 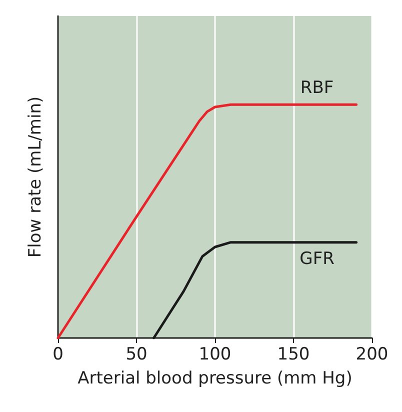 What do you see at coordinates (215, 378) in the screenshot?
I see `x-axis-title: Arterial blood pressure (mm Hg)` at bounding box center [215, 378].